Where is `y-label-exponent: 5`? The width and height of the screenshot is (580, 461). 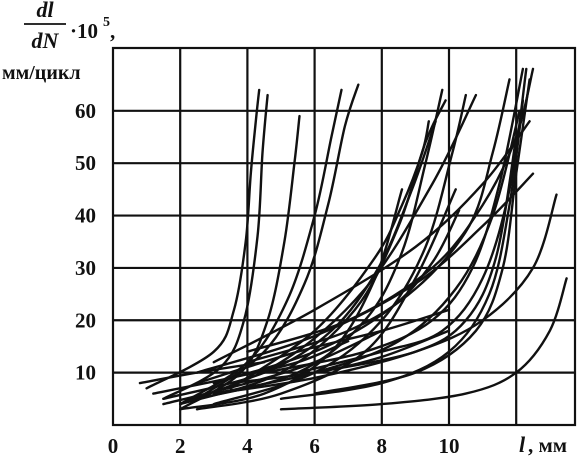
y-label-exponent: 5 is located at coordinates (106, 22).